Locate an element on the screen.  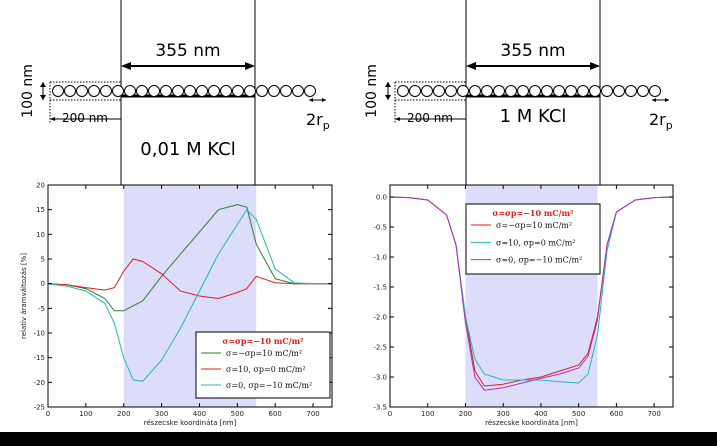
y-tick-label: 0.0 is located at coordinates (381, 198).